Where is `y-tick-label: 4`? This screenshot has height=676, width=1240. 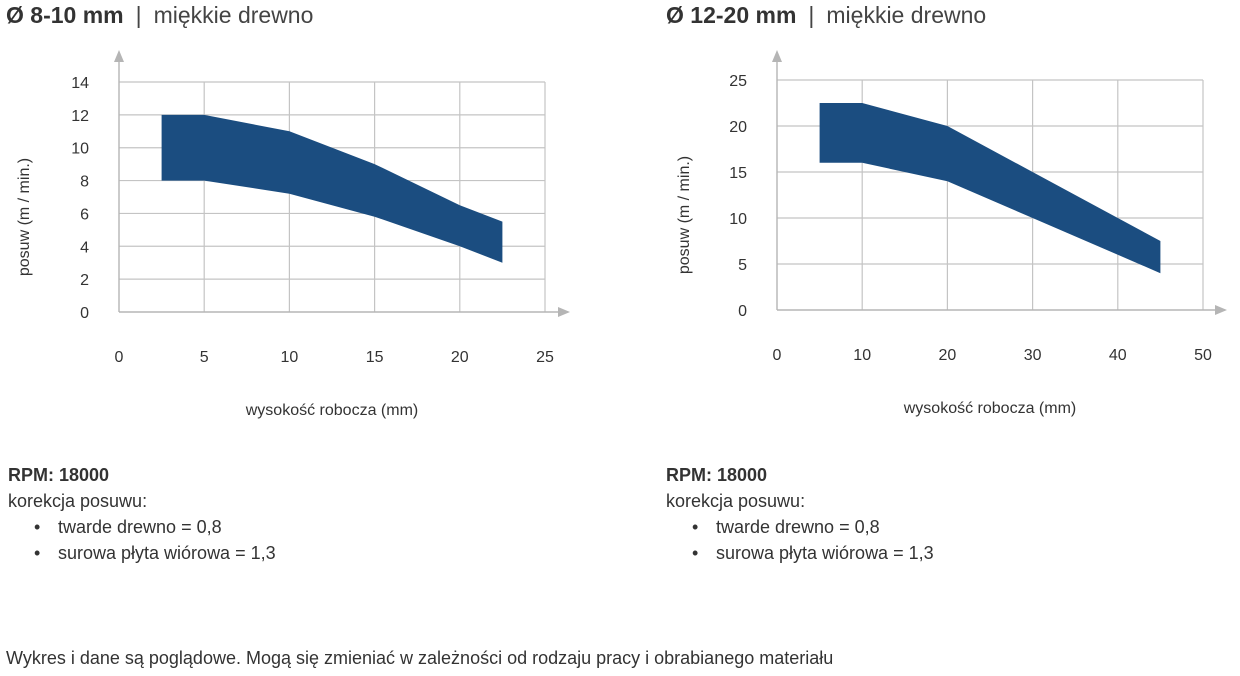
y-tick-label: 4 is located at coordinates (84, 247).